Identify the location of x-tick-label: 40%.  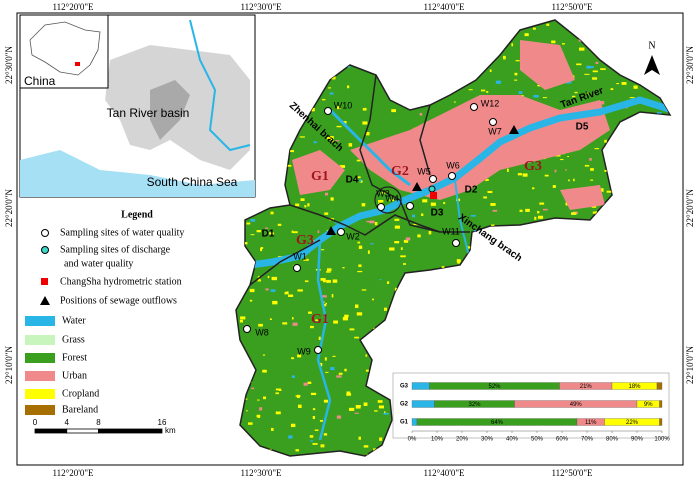
(512, 440).